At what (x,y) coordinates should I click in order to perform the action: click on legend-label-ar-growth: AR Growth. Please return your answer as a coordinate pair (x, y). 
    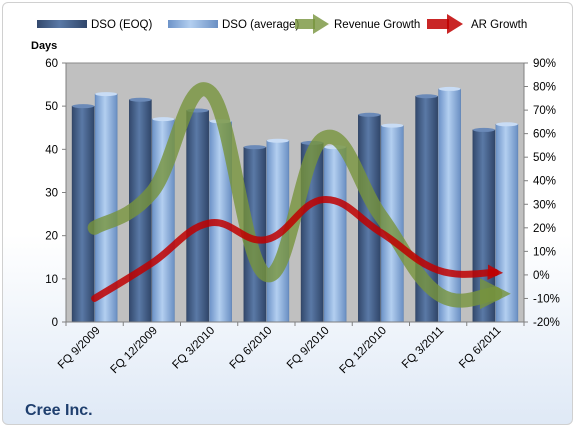
    Looking at the image, I should click on (499, 25).